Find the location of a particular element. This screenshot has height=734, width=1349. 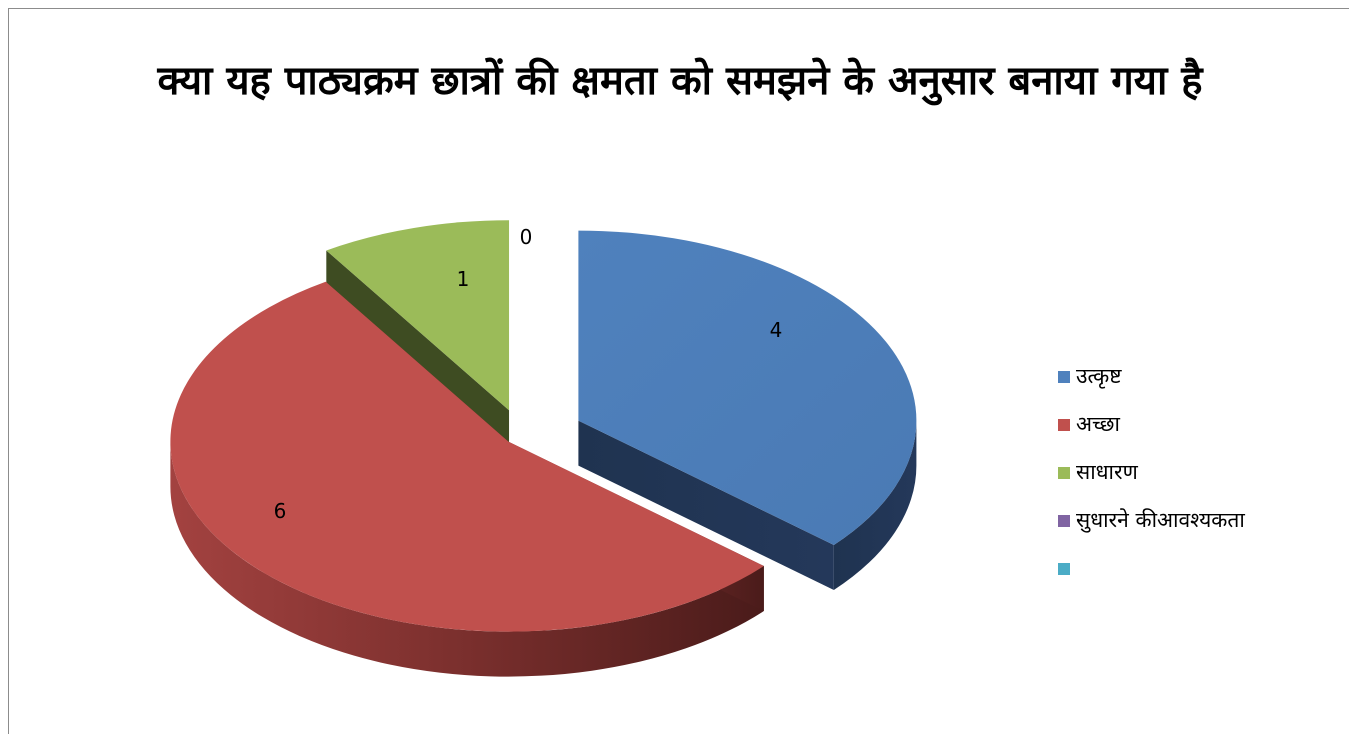

legend-label: उत्कृष्ट is located at coordinates (1099, 376).